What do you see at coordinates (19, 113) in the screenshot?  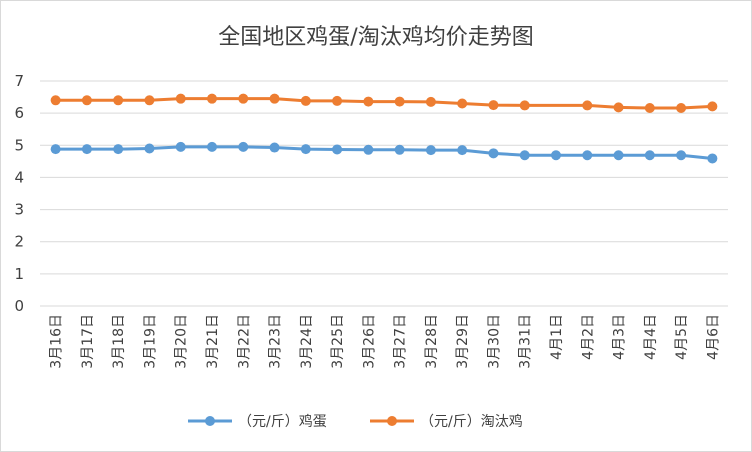 I see `y-tick-label: 6` at bounding box center [19, 113].